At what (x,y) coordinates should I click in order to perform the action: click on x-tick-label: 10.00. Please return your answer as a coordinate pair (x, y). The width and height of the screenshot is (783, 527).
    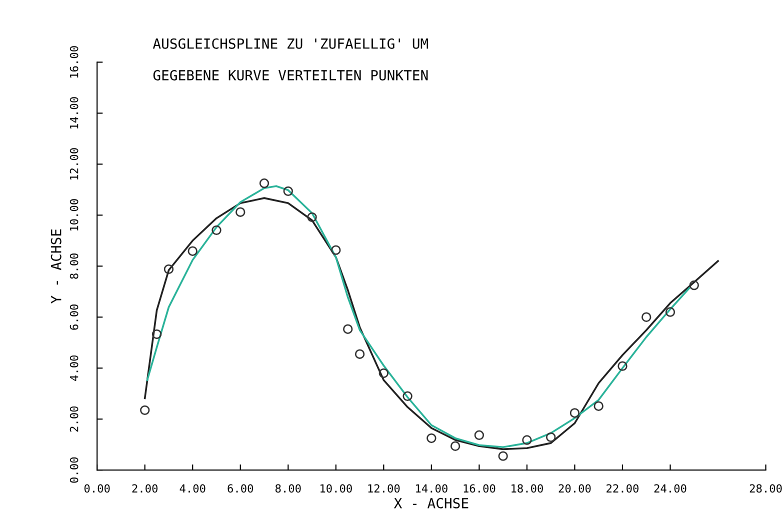
    Looking at the image, I should click on (336, 488).